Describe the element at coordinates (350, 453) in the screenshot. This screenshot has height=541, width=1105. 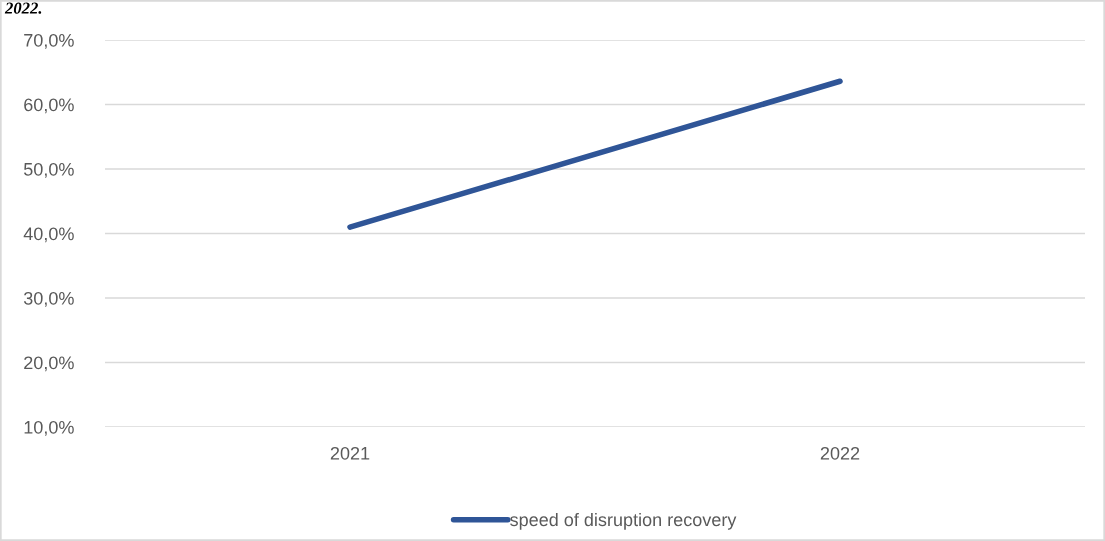
I see `x-tick-label: 2021` at that location.